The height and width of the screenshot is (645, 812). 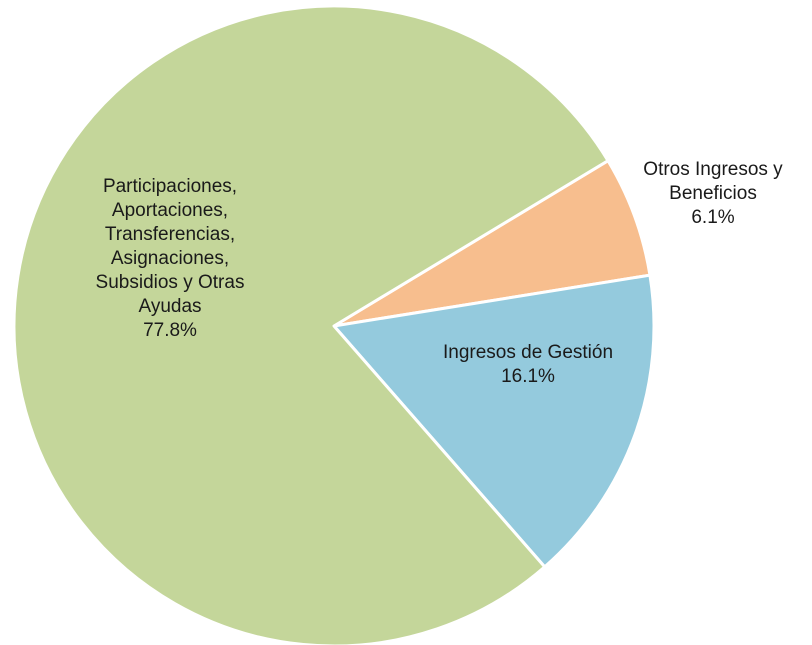 What do you see at coordinates (712, 217) in the screenshot?
I see `slice-value-label-0: 6.1%` at bounding box center [712, 217].